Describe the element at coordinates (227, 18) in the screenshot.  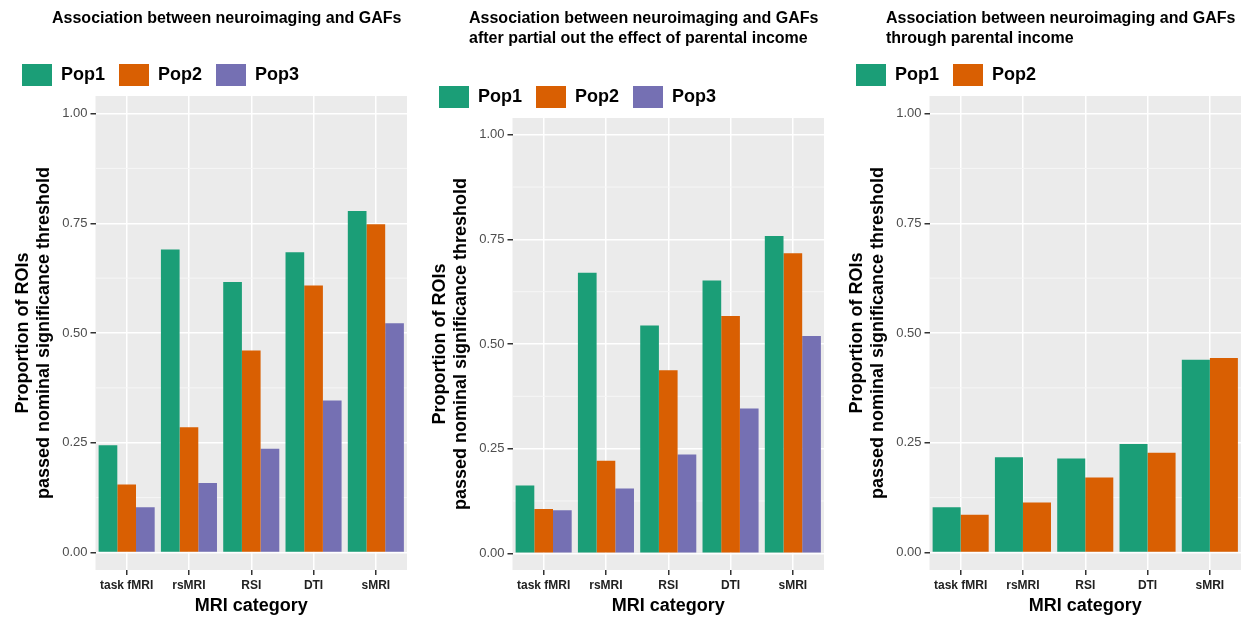
I see `chart-title: Association between neuroimaging and GAFs` at that location.